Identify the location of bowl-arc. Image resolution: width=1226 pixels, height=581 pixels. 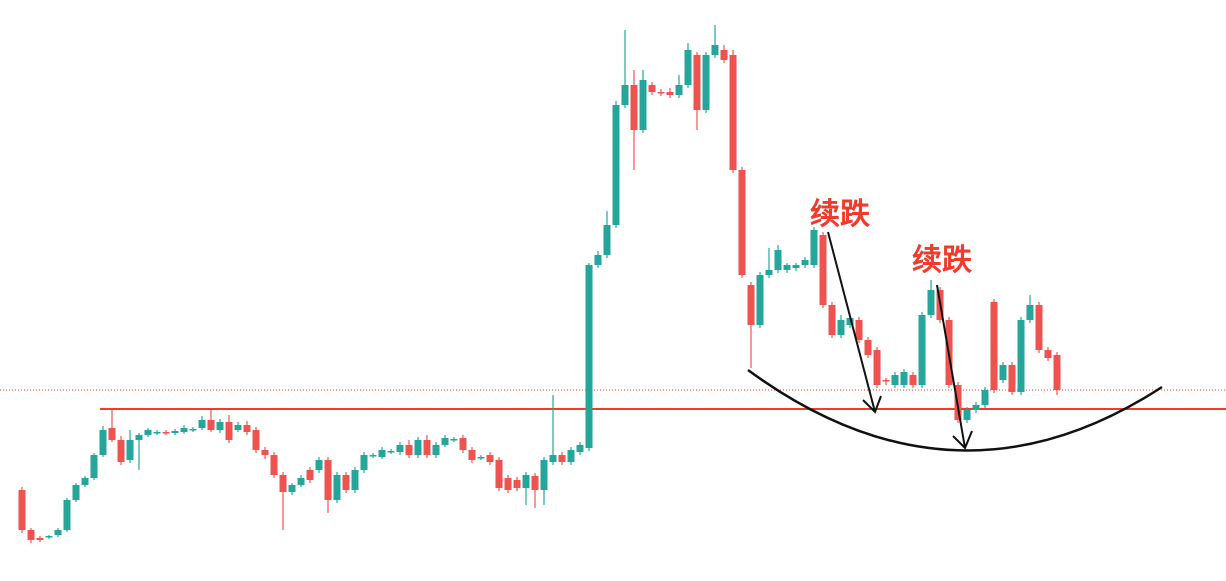
(955, 410).